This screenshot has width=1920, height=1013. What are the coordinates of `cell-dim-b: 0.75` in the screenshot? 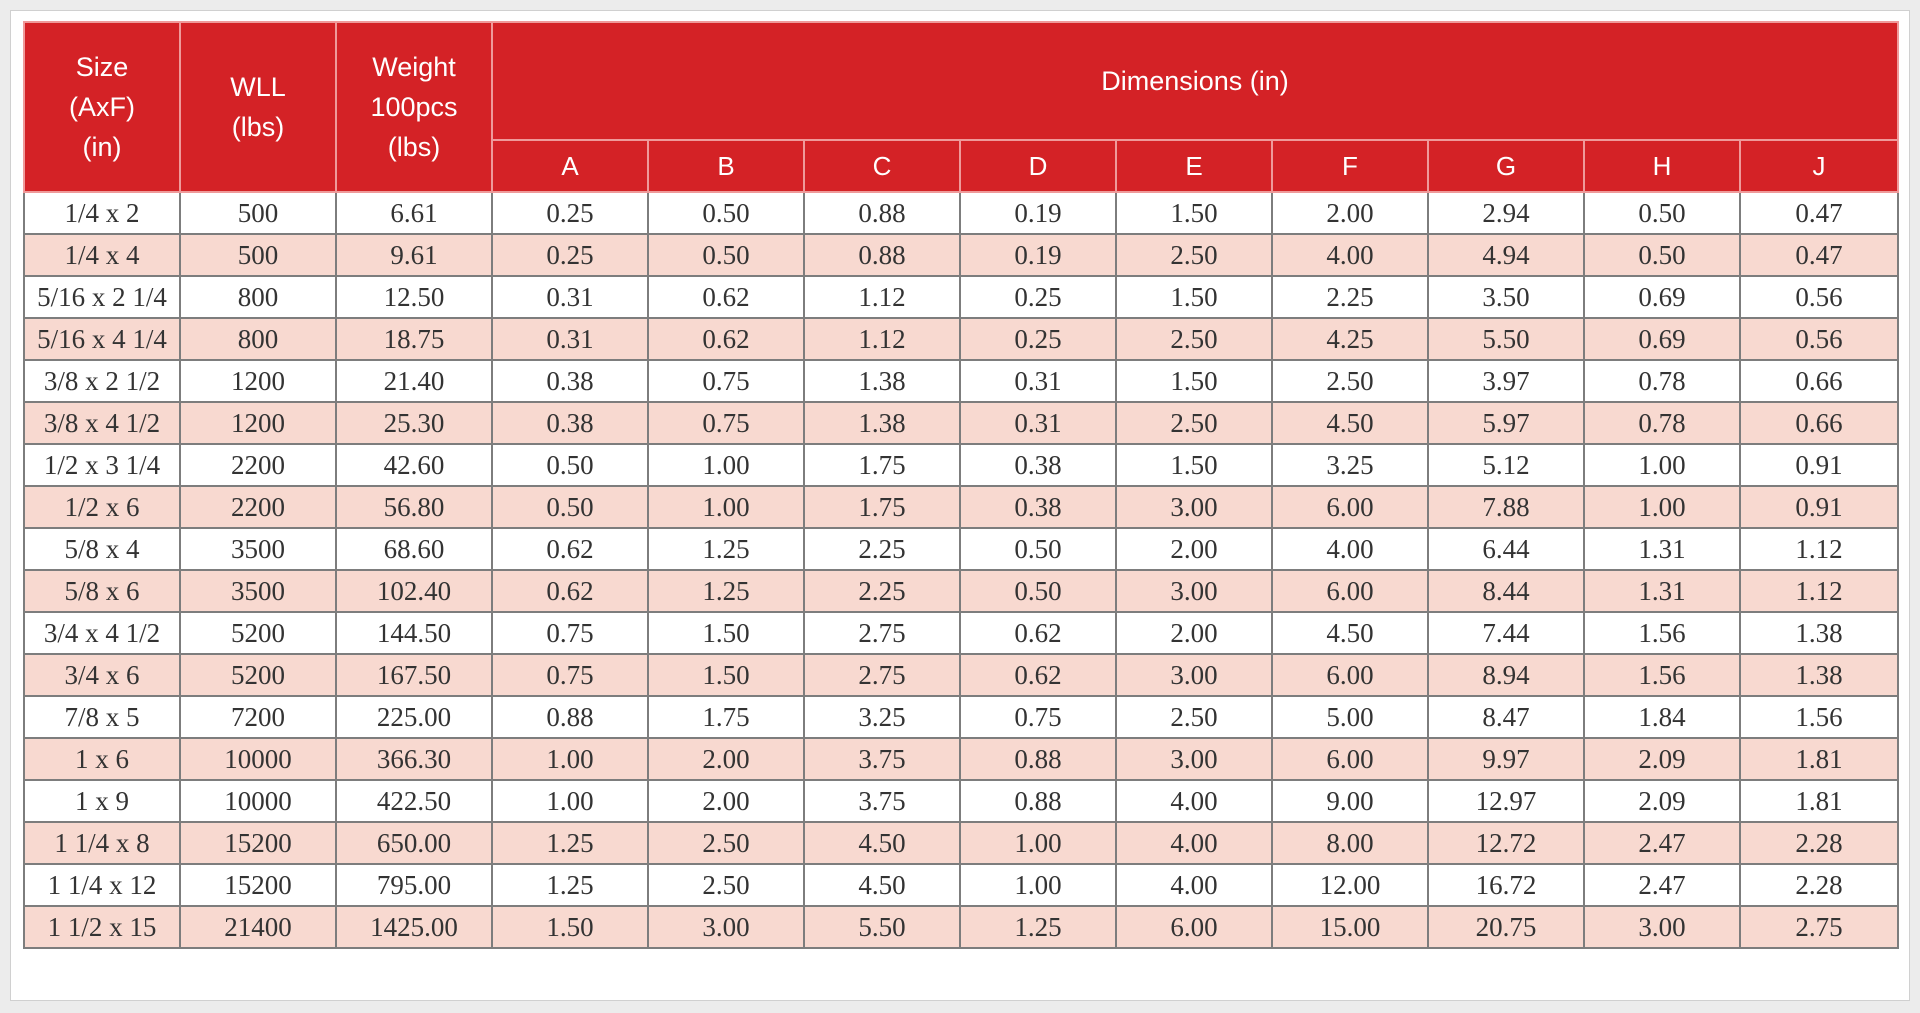 It's located at (726, 423).